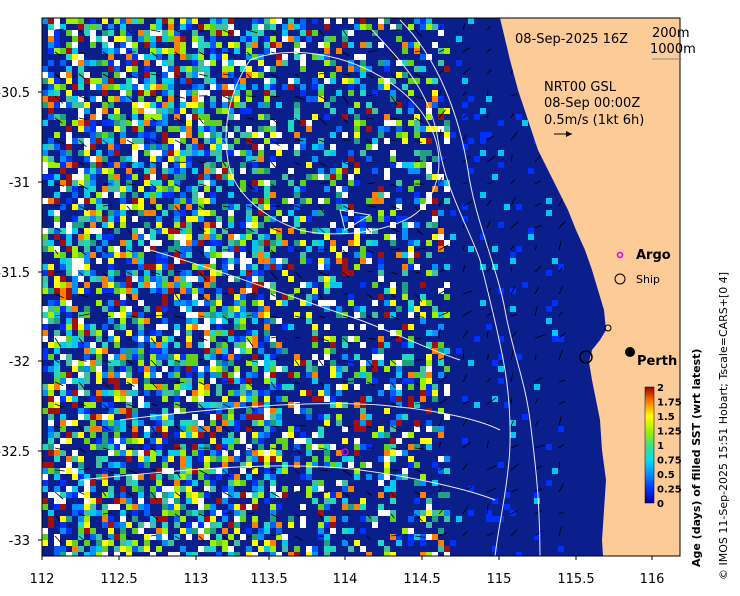 The width and height of the screenshot is (740, 596). What do you see at coordinates (657, 361) in the screenshot?
I see `city-label-perth: Perth` at bounding box center [657, 361].